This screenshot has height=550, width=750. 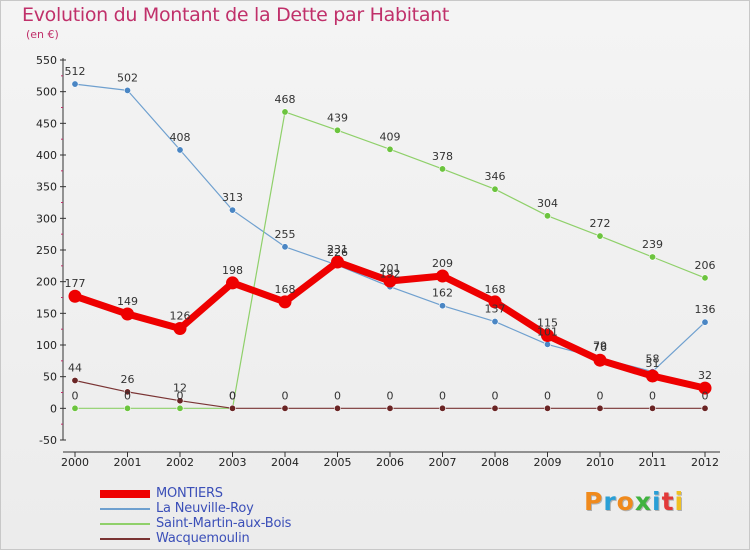 What do you see at coordinates (653, 359) in the screenshot?
I see `data-label: 58` at bounding box center [653, 359].